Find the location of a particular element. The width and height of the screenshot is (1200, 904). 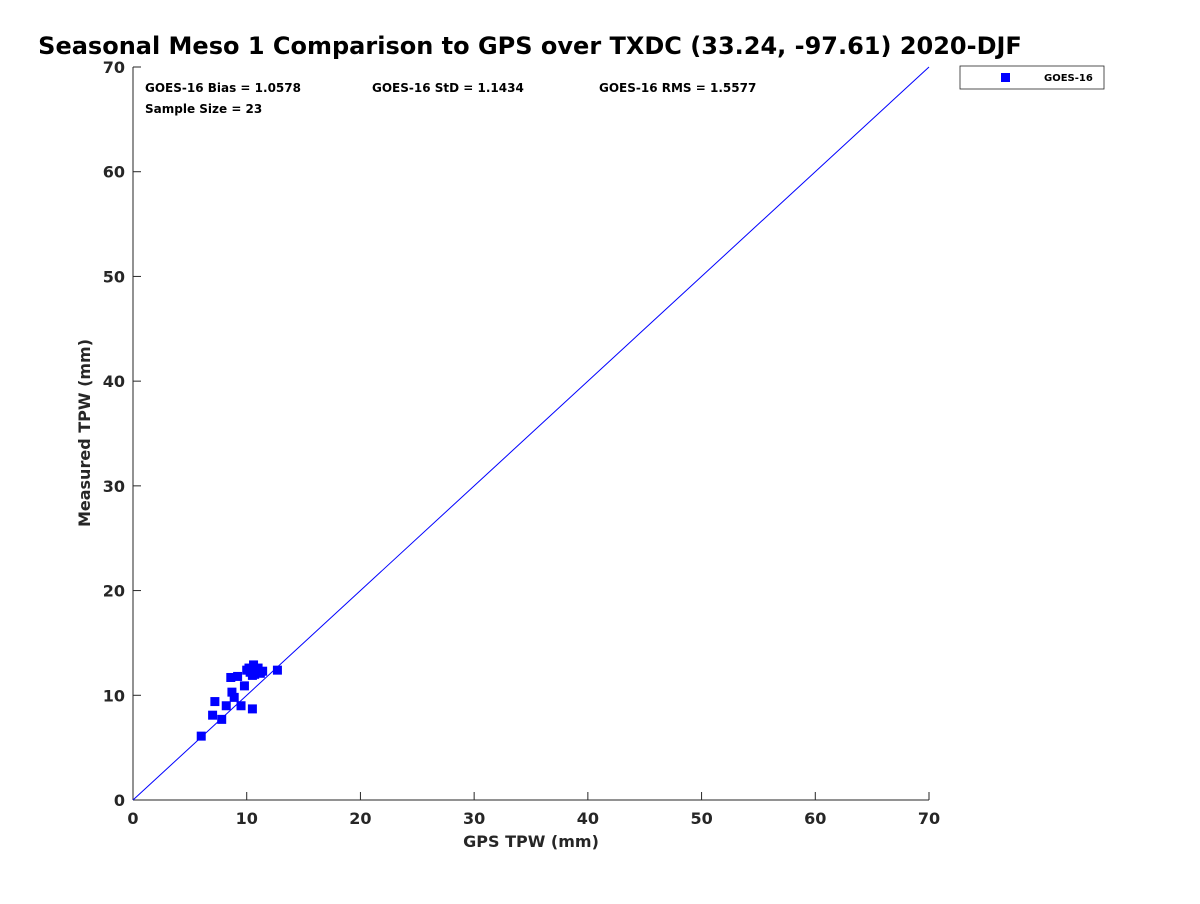

bias-annotation: GOES-16 Bias = 1.0578 is located at coordinates (223, 88).